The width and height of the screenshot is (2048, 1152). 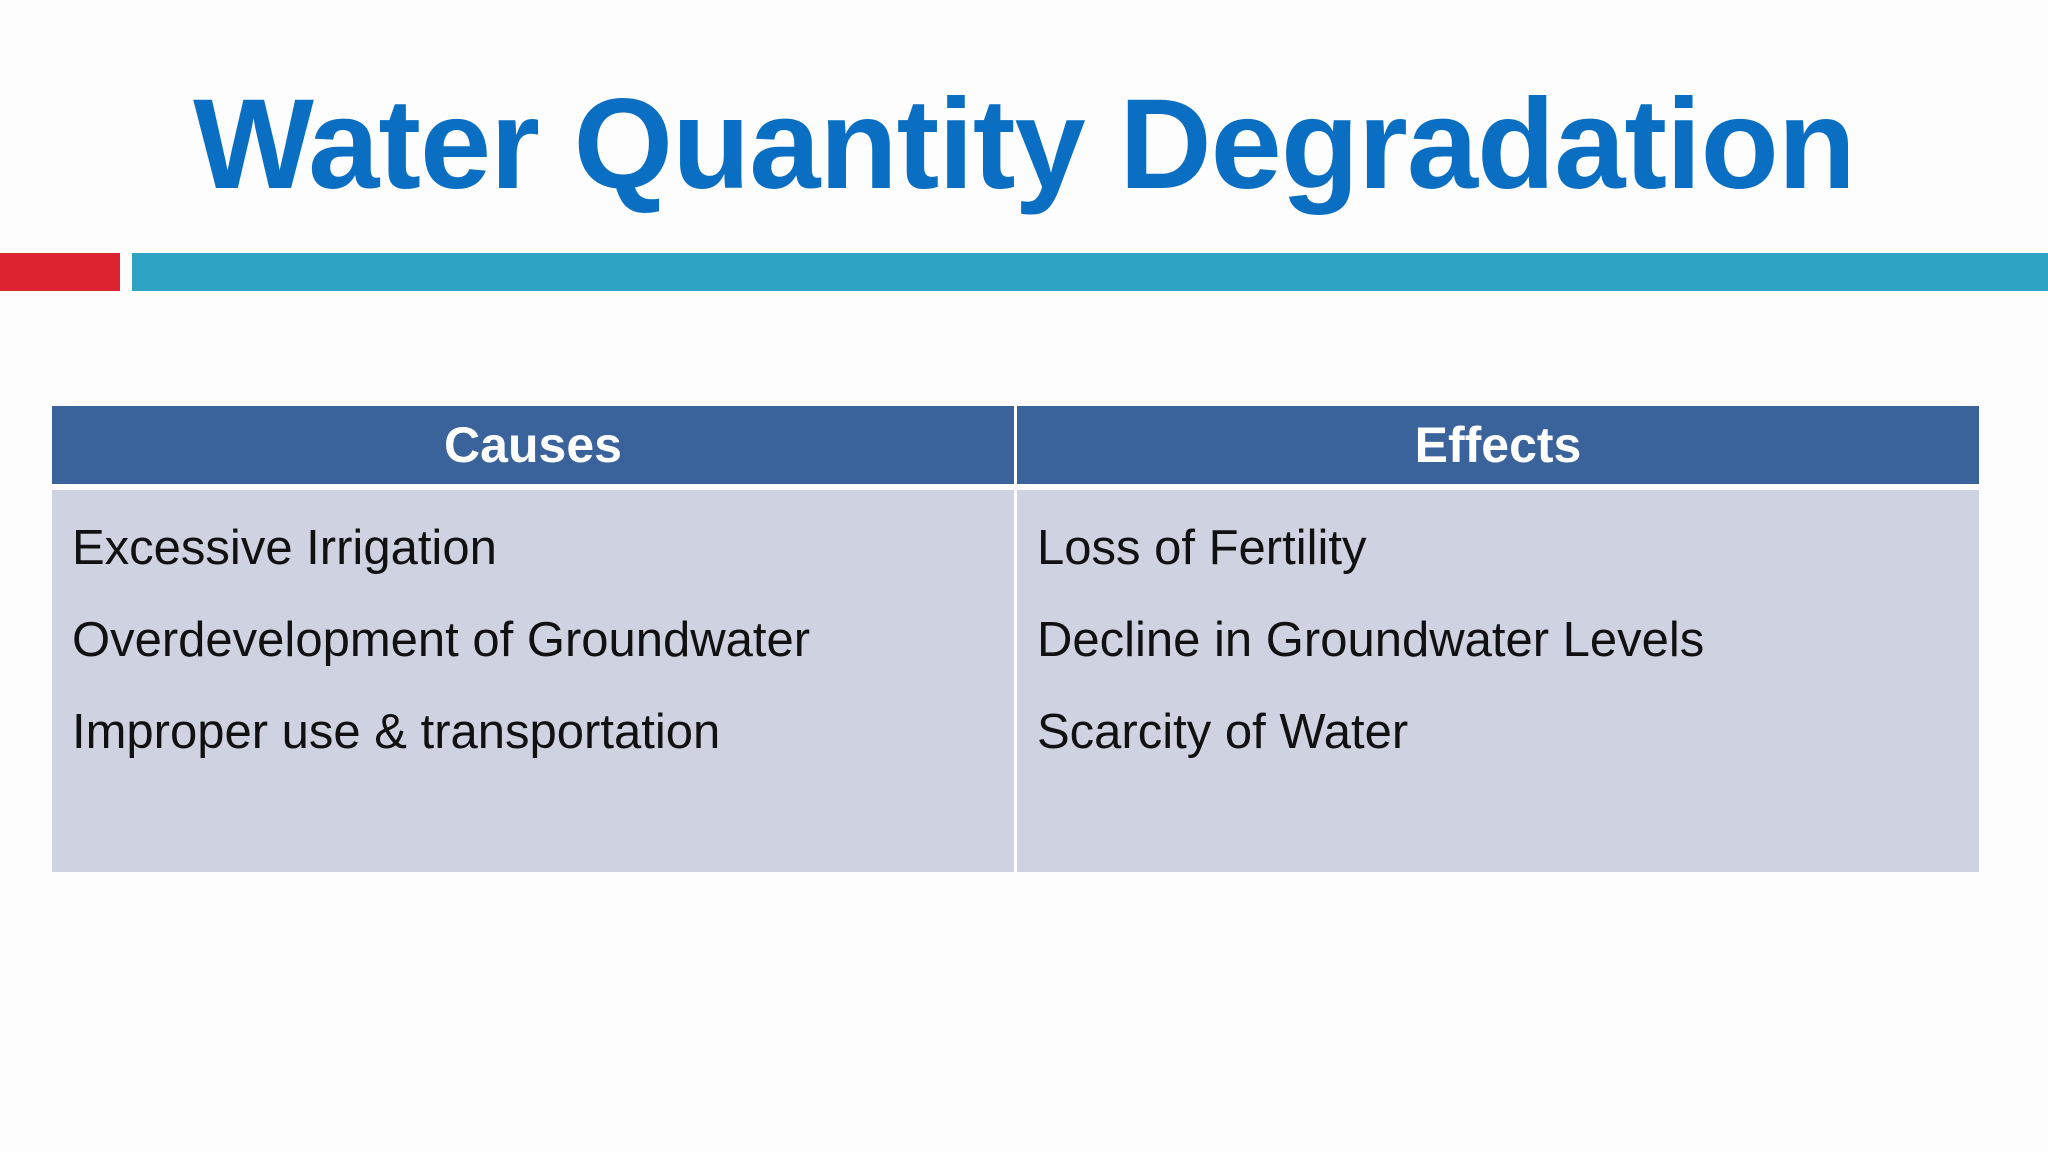 I want to click on cell-text: Improper use & transportation, so click(x=396, y=732).